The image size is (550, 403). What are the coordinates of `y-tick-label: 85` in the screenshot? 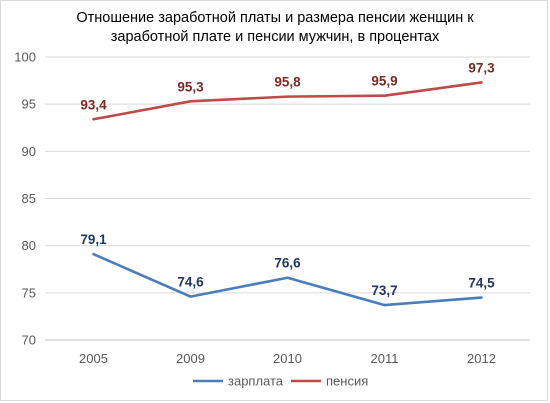 It's located at (29, 198).